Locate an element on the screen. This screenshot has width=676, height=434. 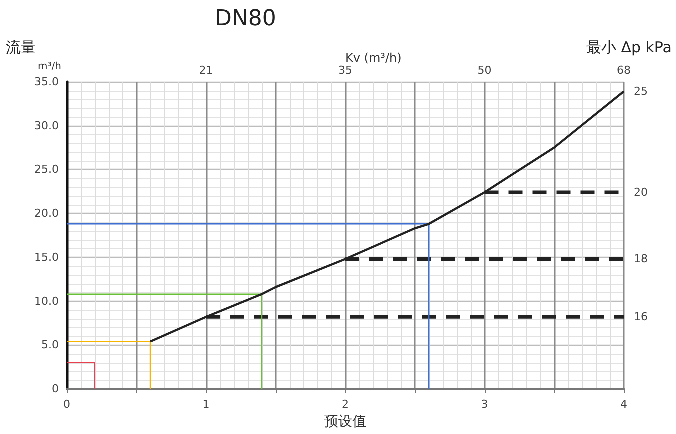
text: 35 is located at coordinates (345, 70).